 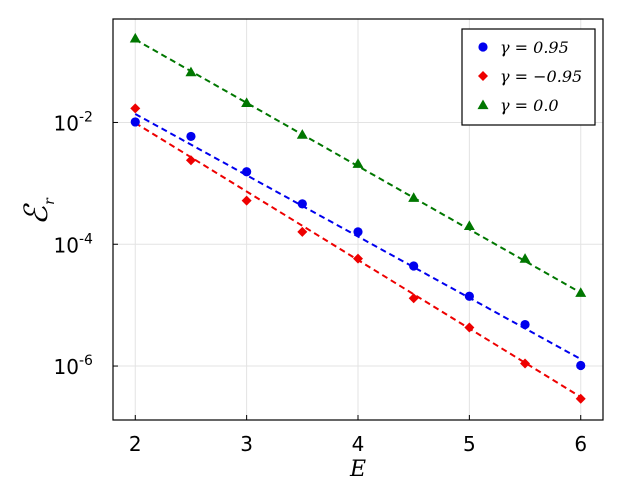 I want to click on y-tick-label: 10 -6, so click(x=74, y=366).